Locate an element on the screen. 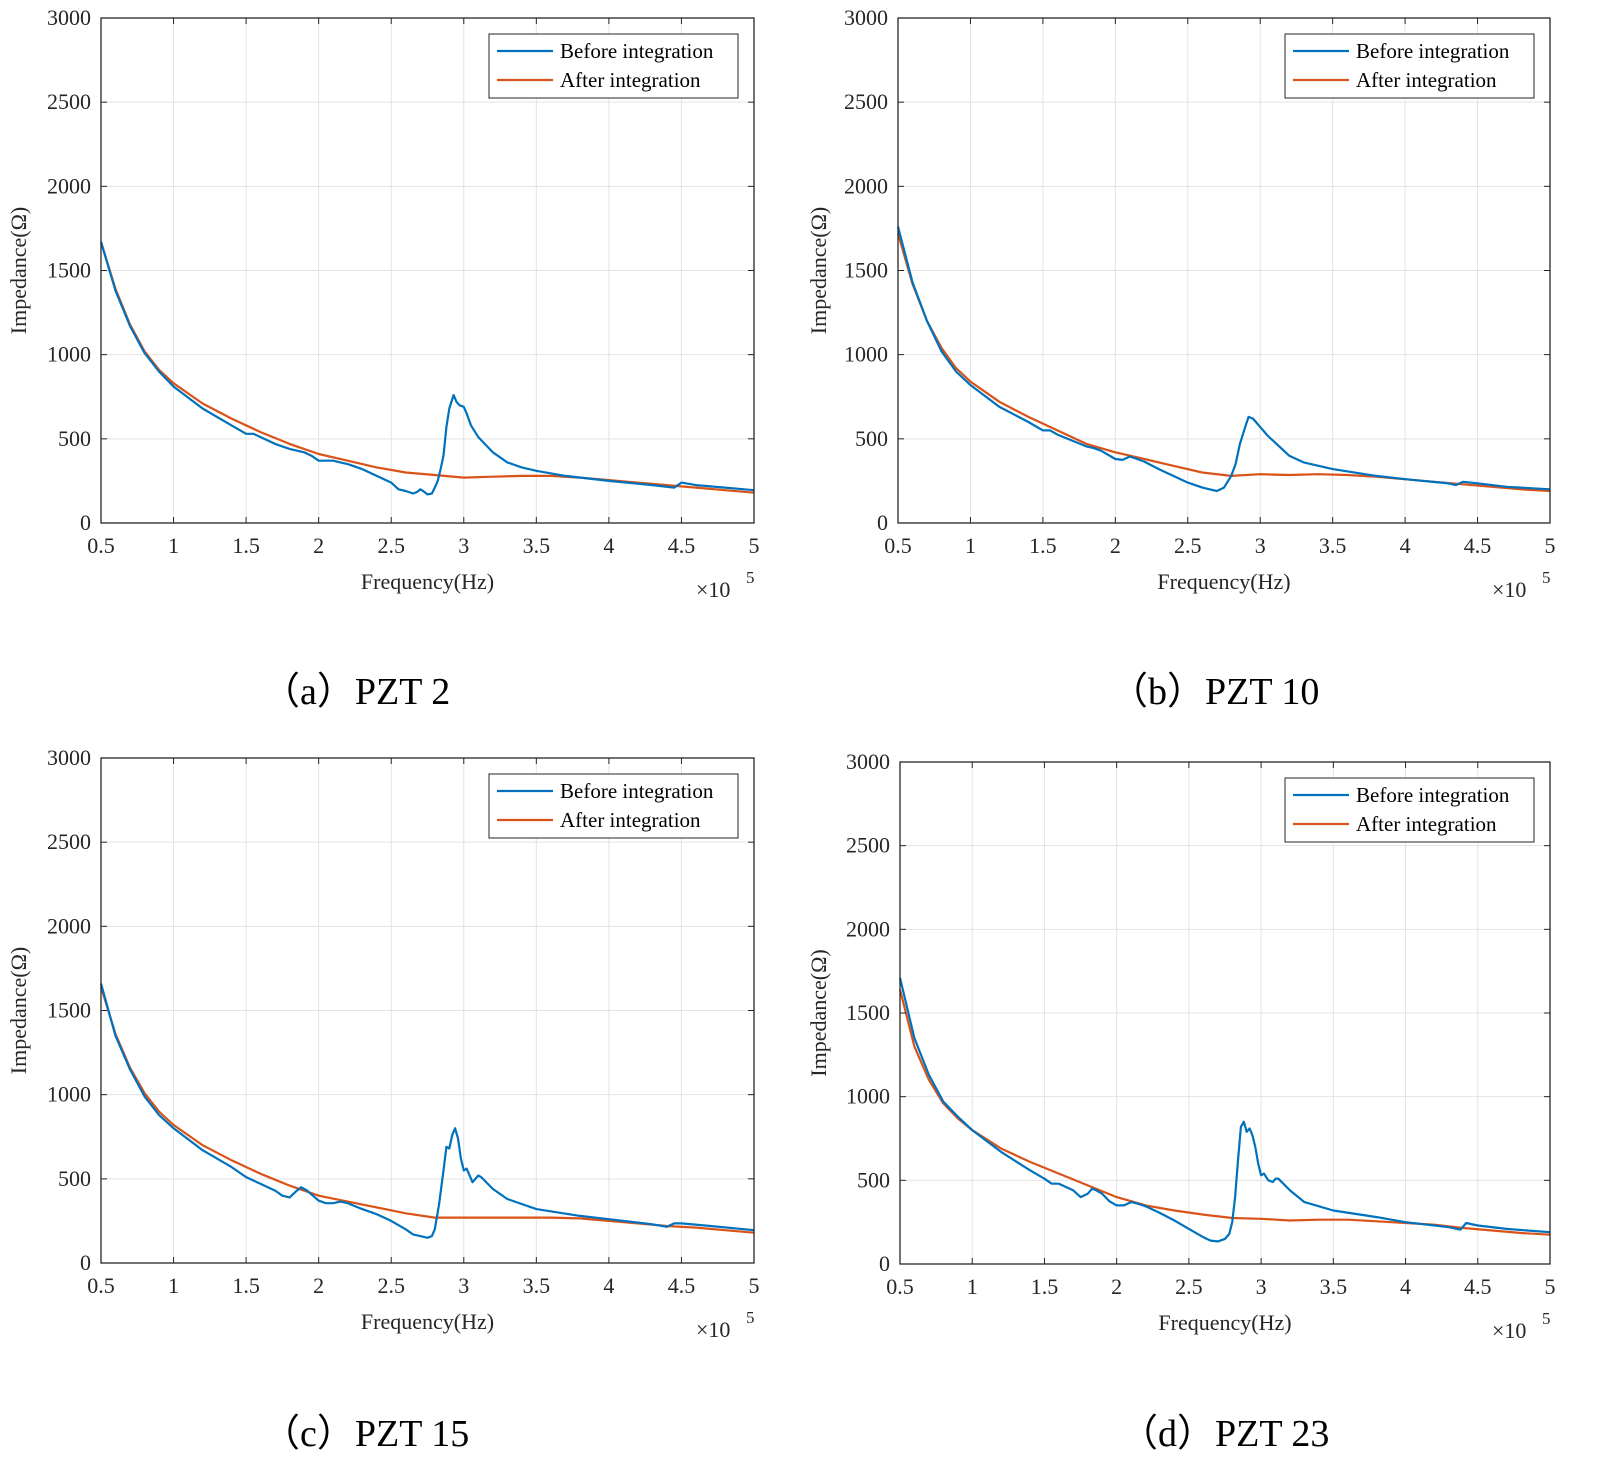 The height and width of the screenshot is (1468, 1600). panel-c-x-tick-label: 4 is located at coordinates (608, 1285).